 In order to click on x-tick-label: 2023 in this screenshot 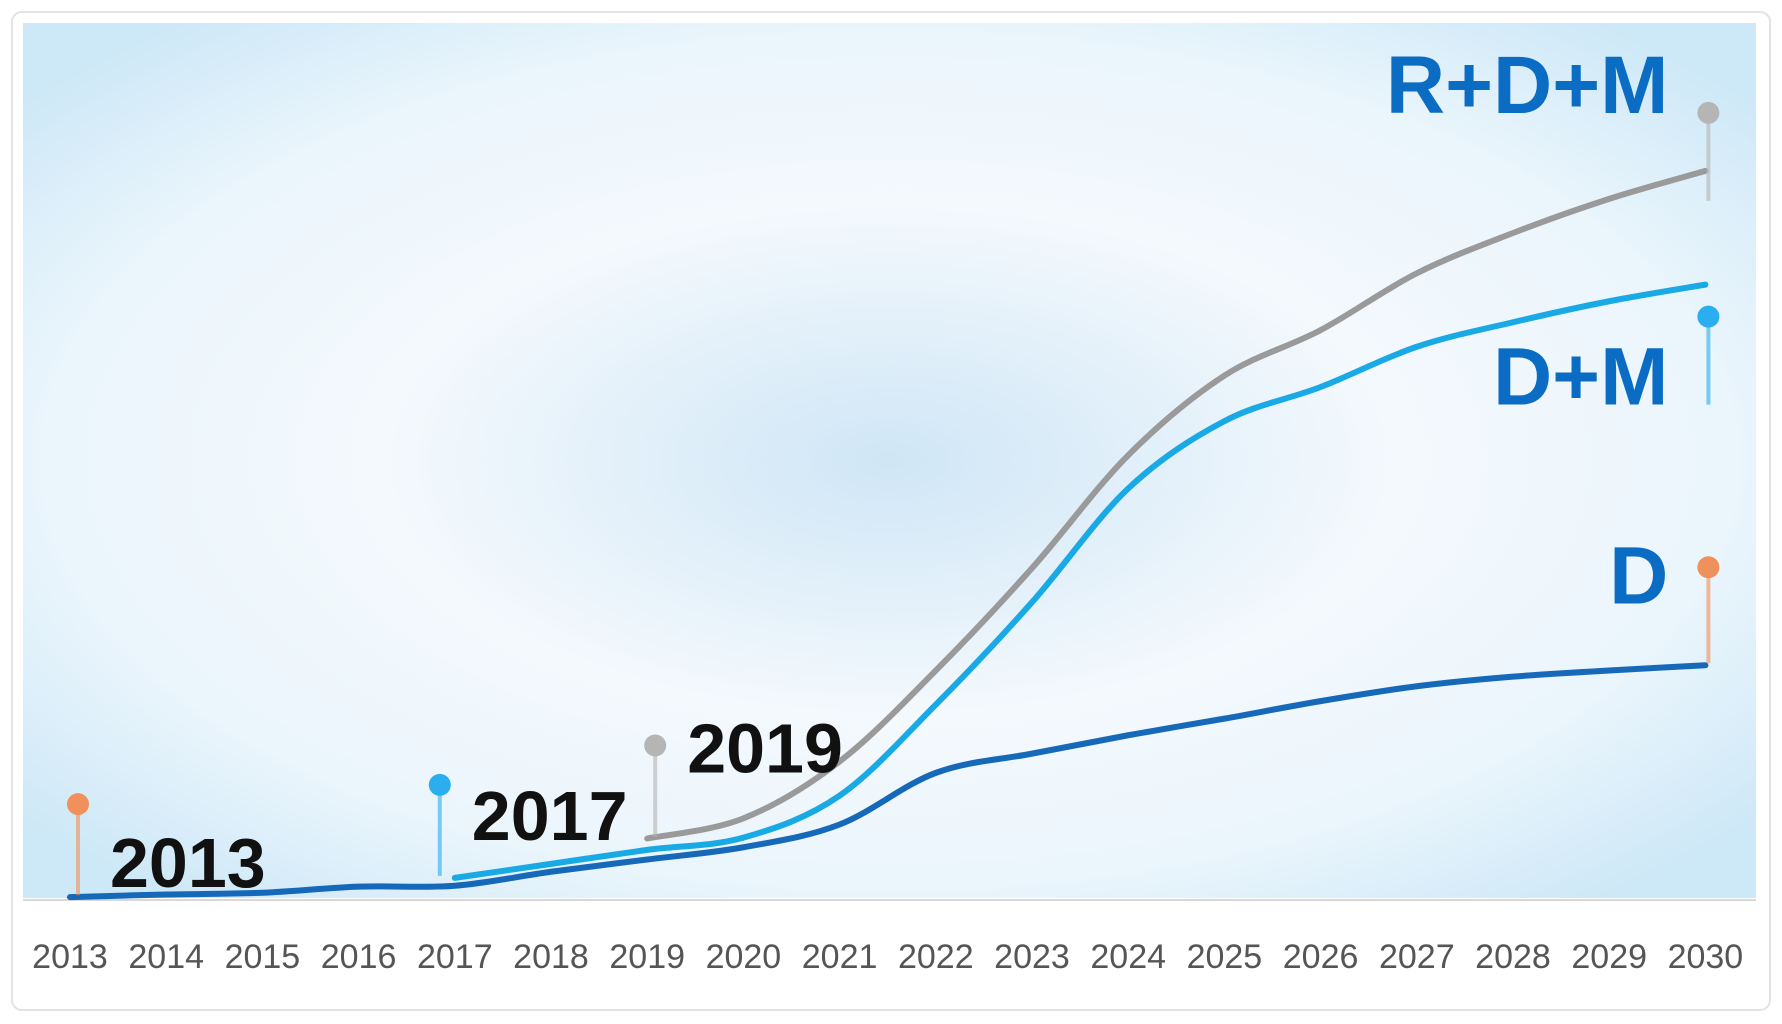, I will do `click(1032, 957)`.